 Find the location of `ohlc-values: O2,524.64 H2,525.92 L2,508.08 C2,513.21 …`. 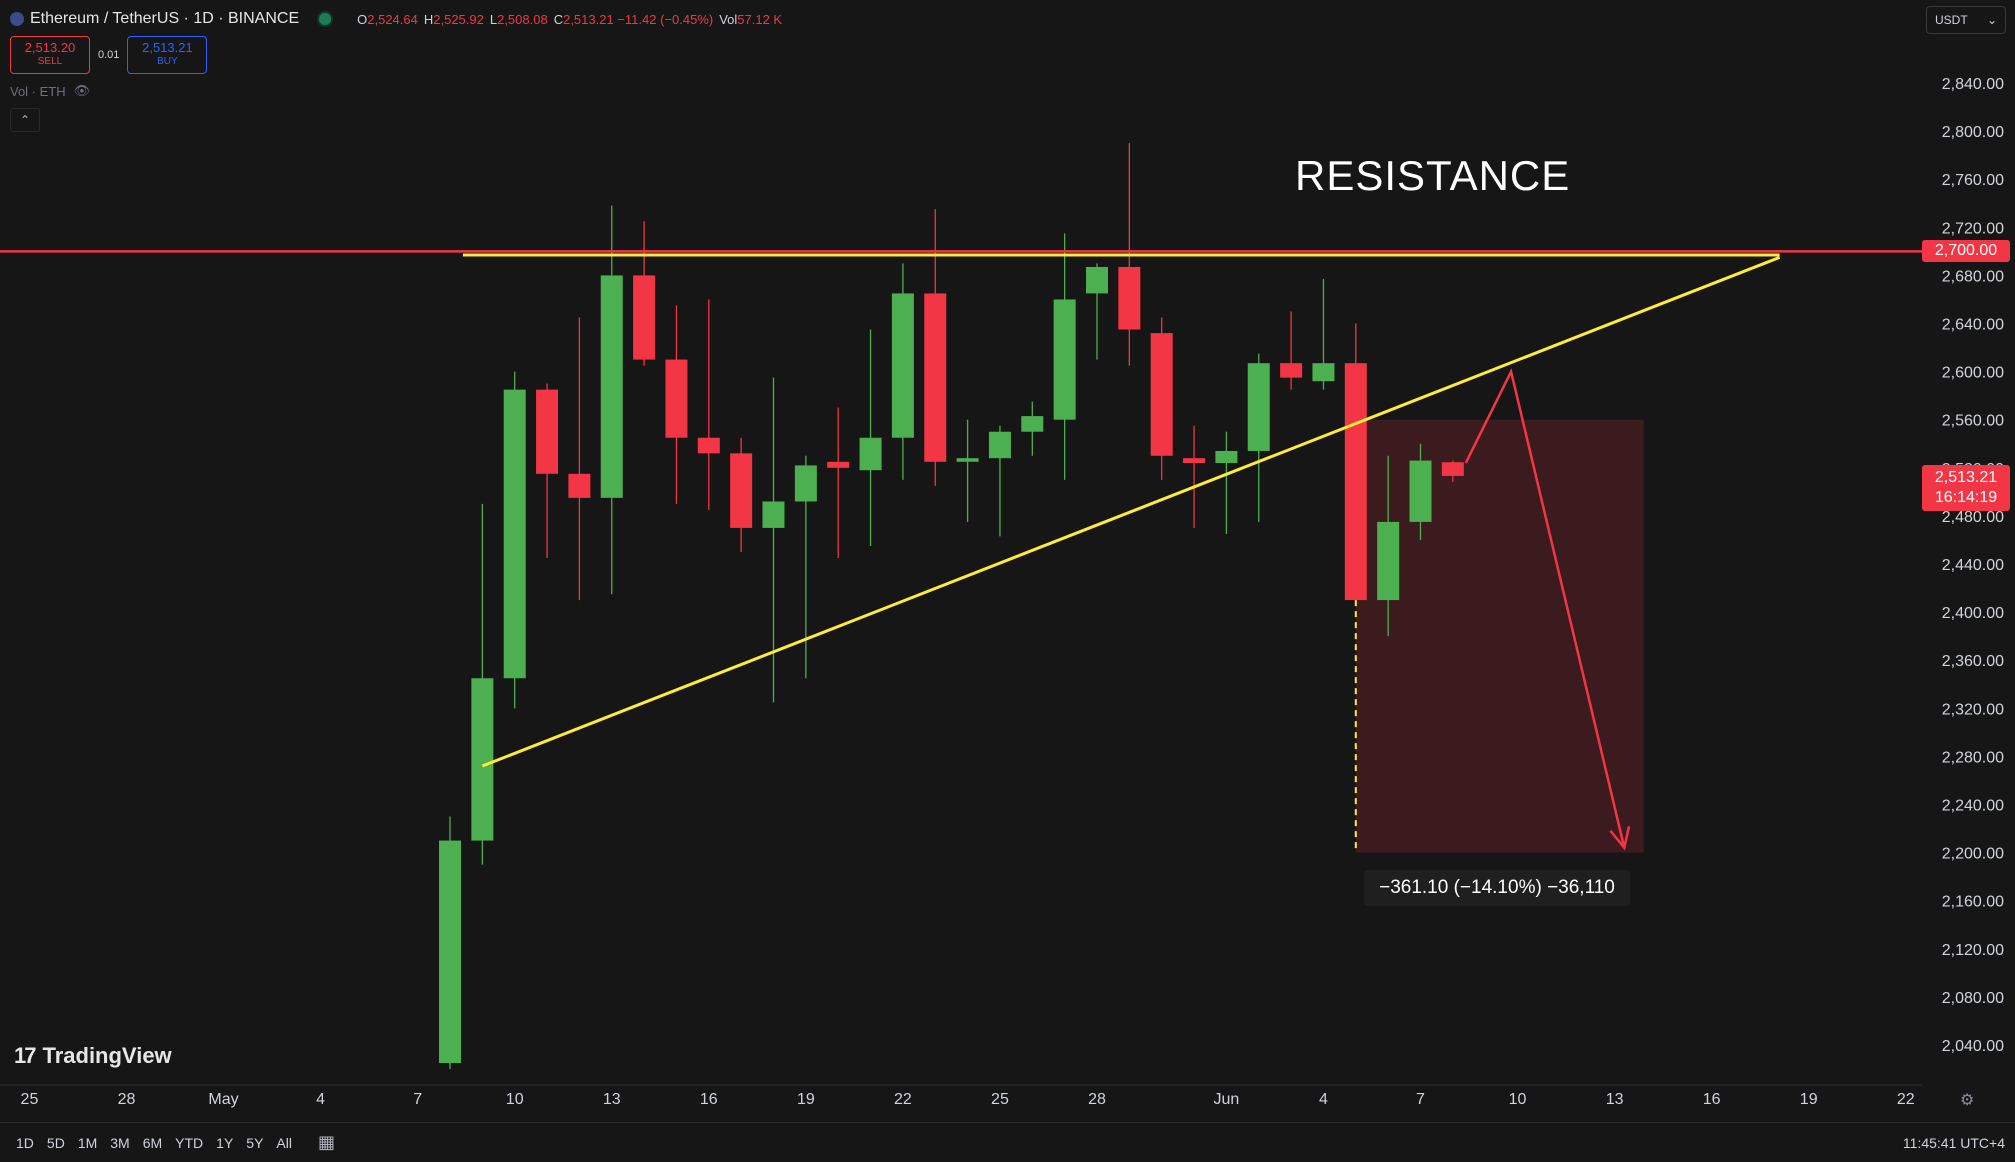

ohlc-values: O2,524.64 H2,525.92 L2,508.08 C2,513.21 … is located at coordinates (569, 19).